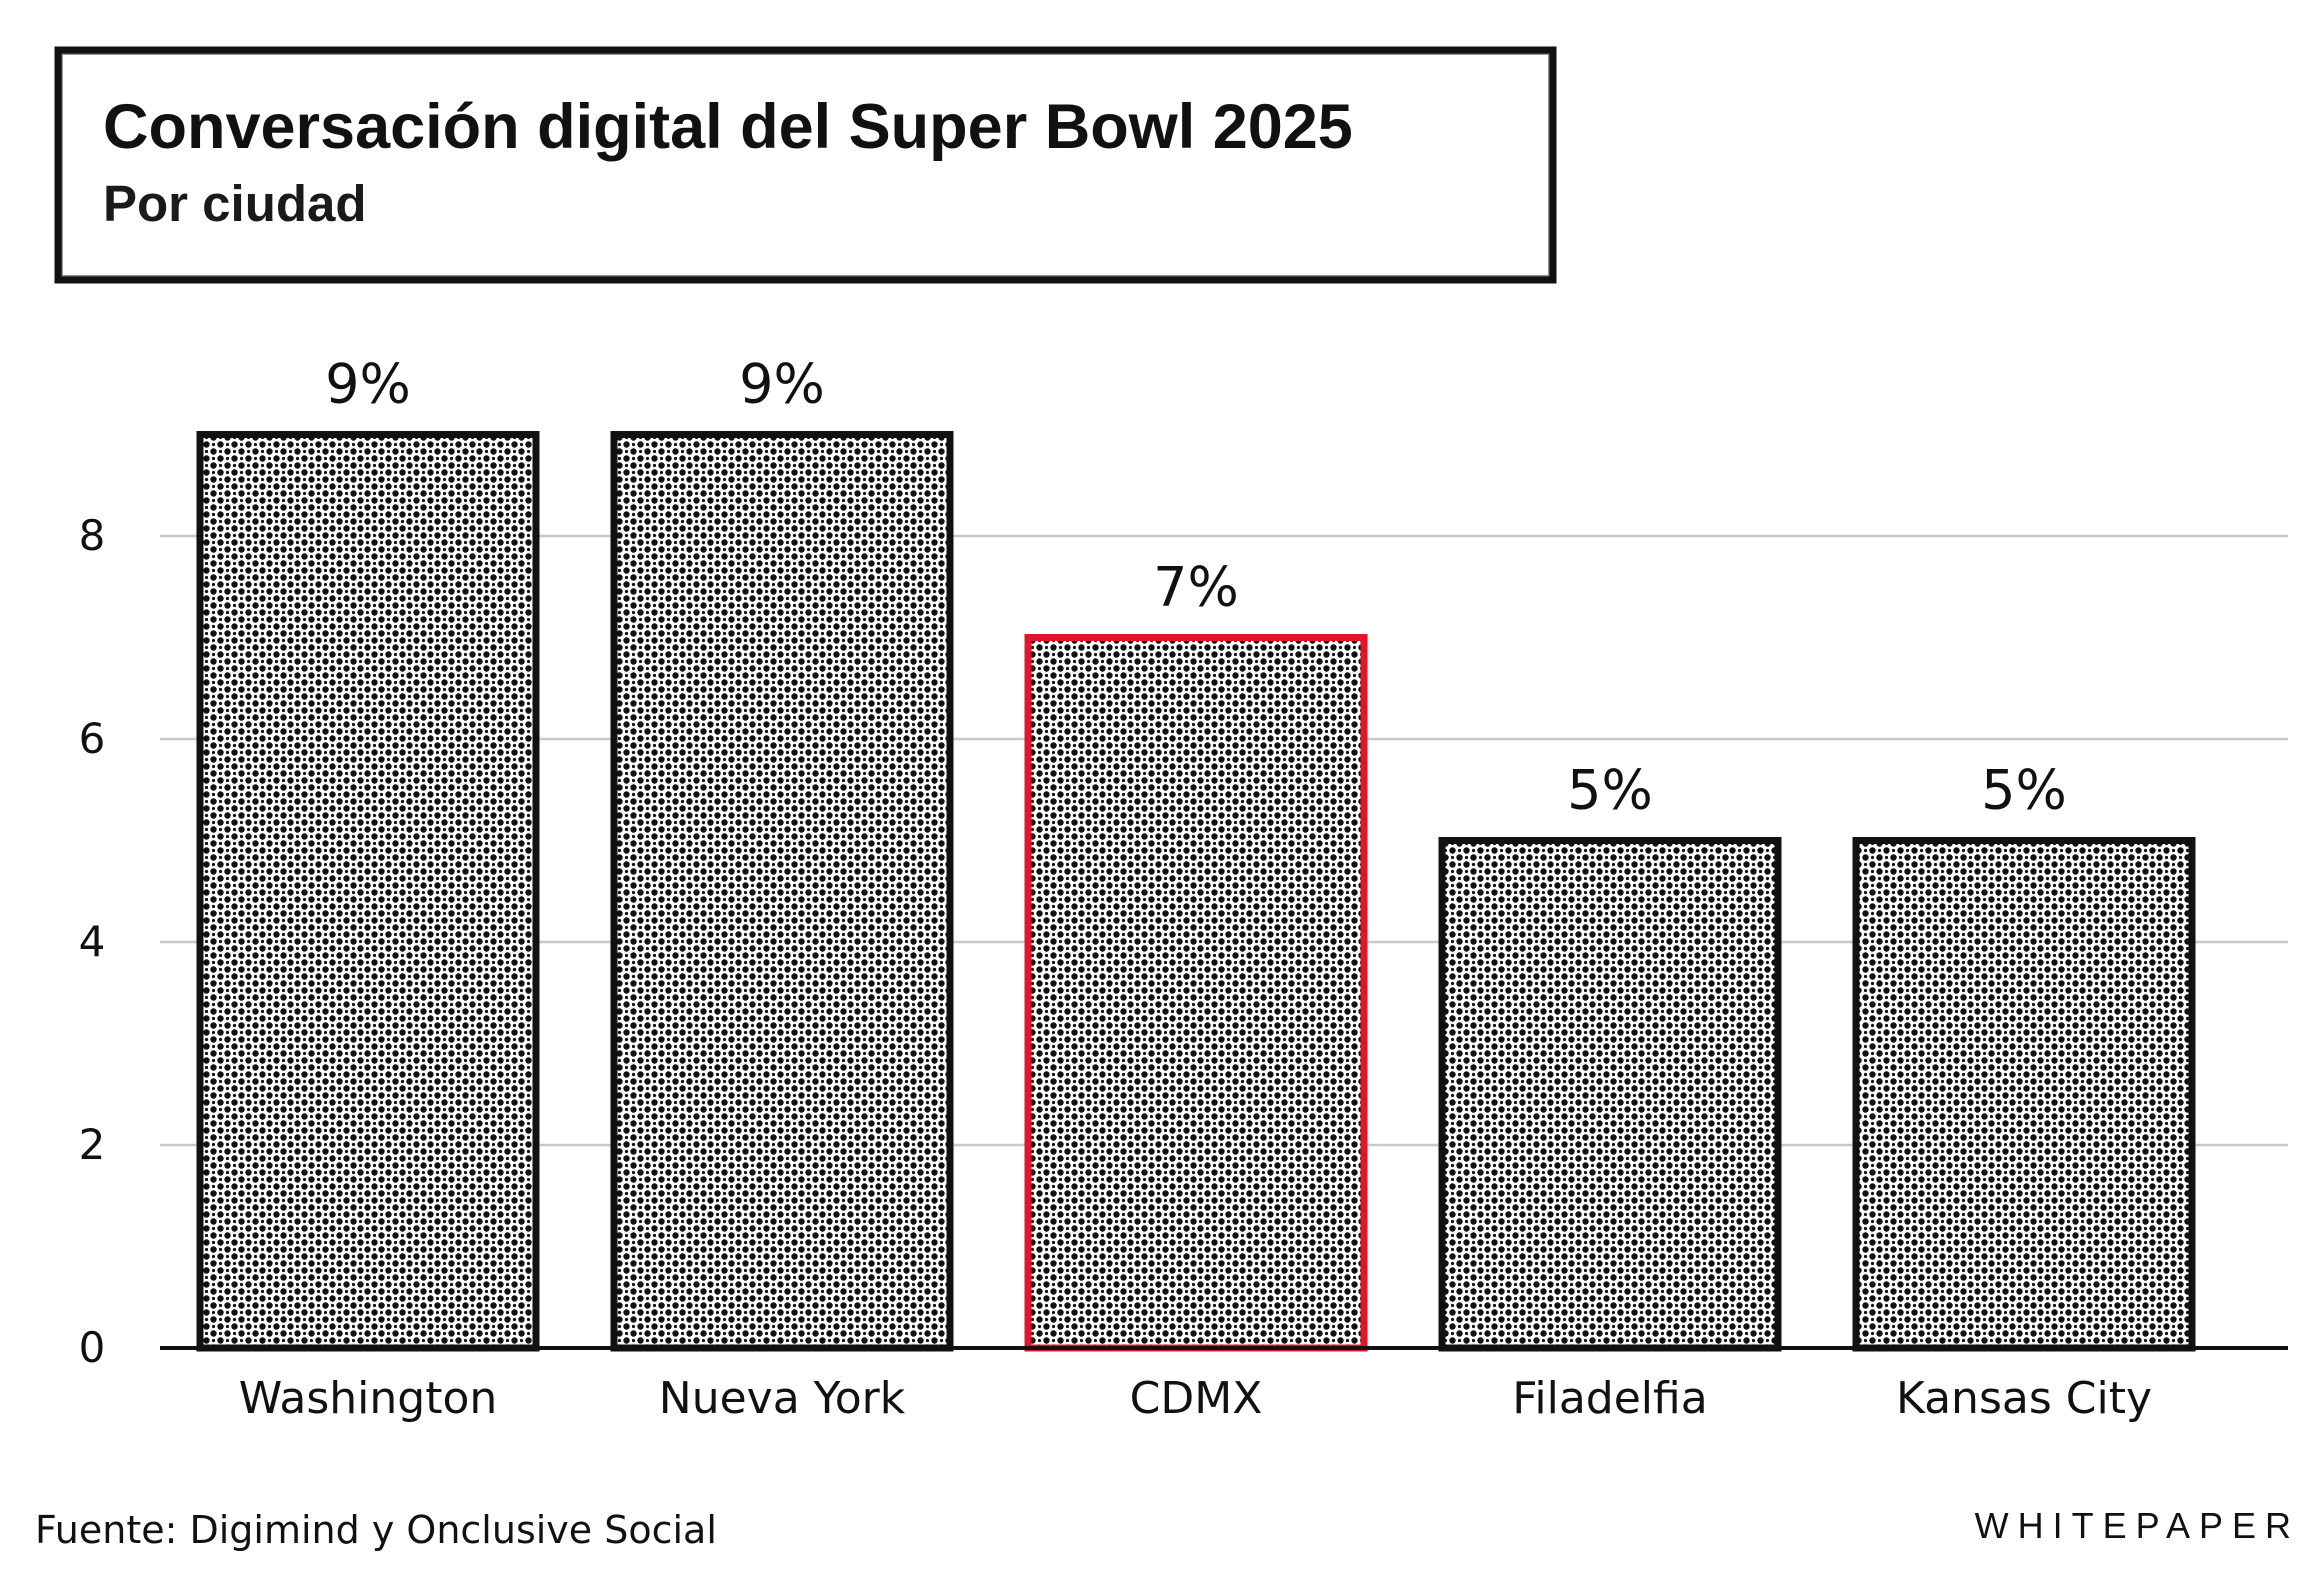 The height and width of the screenshot is (1569, 2319). I want to click on y-tick-label: 8, so click(92, 535).